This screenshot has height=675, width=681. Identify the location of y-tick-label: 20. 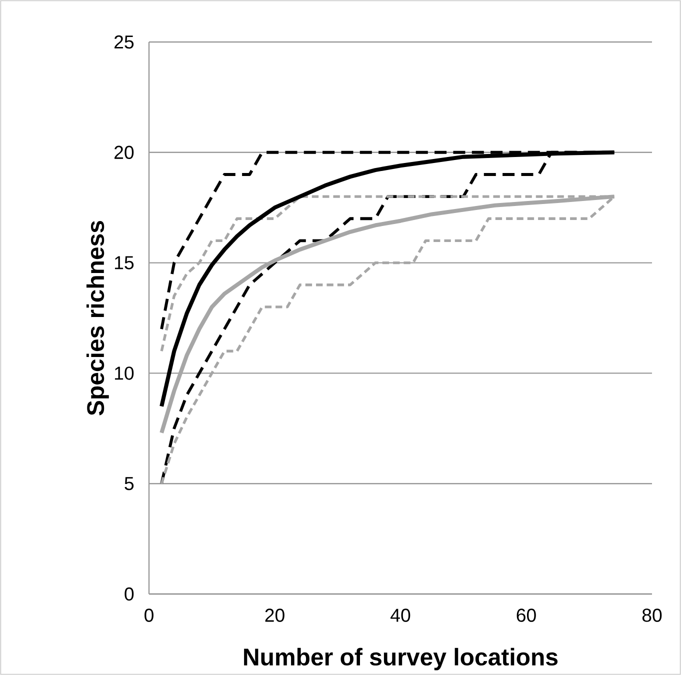
(124, 153).